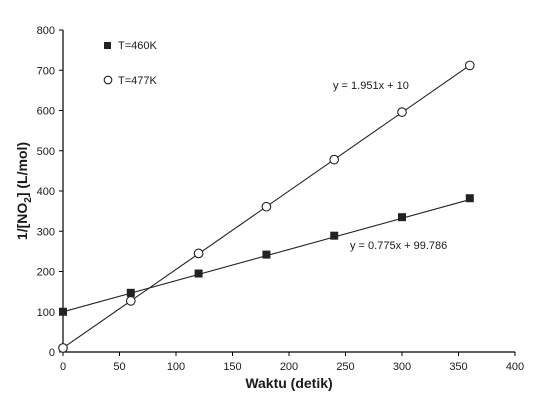 The image size is (559, 402). What do you see at coordinates (63, 367) in the screenshot?
I see `x-tick-label: 0` at bounding box center [63, 367].